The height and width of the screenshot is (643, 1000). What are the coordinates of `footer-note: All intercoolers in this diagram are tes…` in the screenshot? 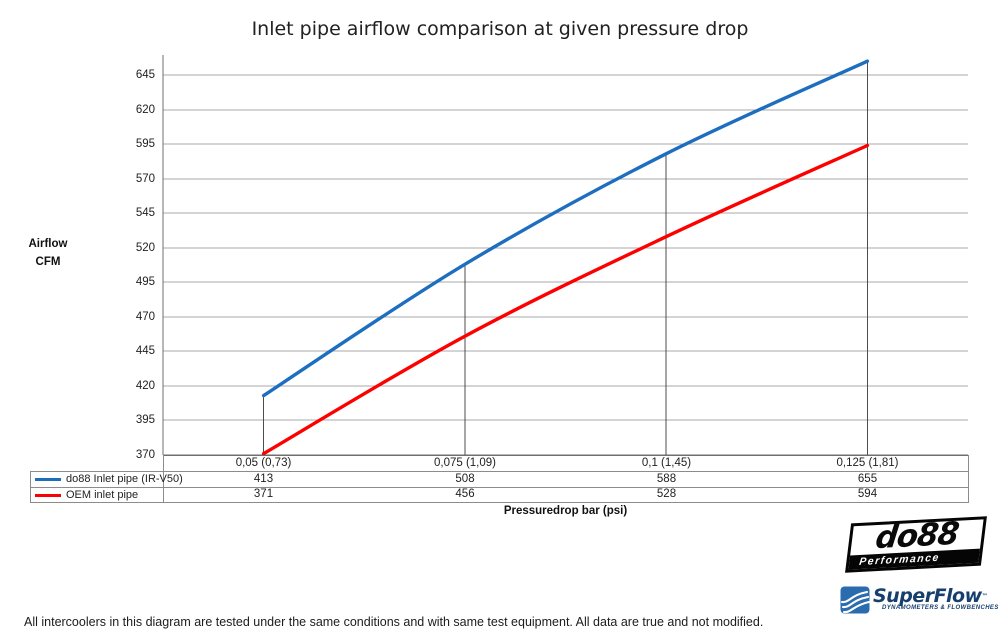 It's located at (394, 622).